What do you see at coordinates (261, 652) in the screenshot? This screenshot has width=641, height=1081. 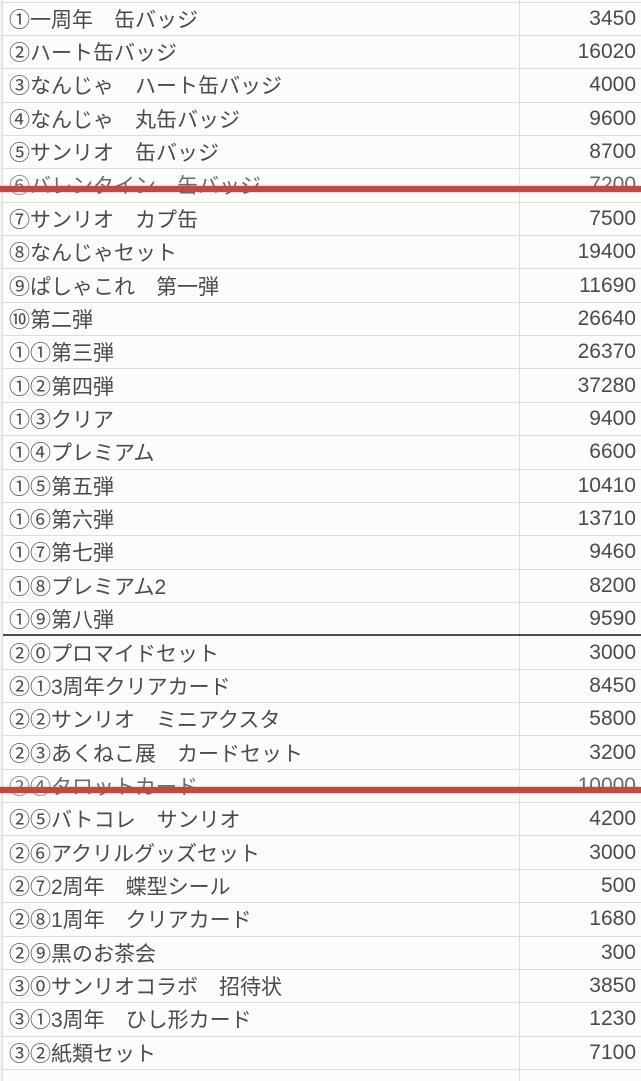 I see `item-name-cell: ②⓪プロマイドセット` at bounding box center [261, 652].